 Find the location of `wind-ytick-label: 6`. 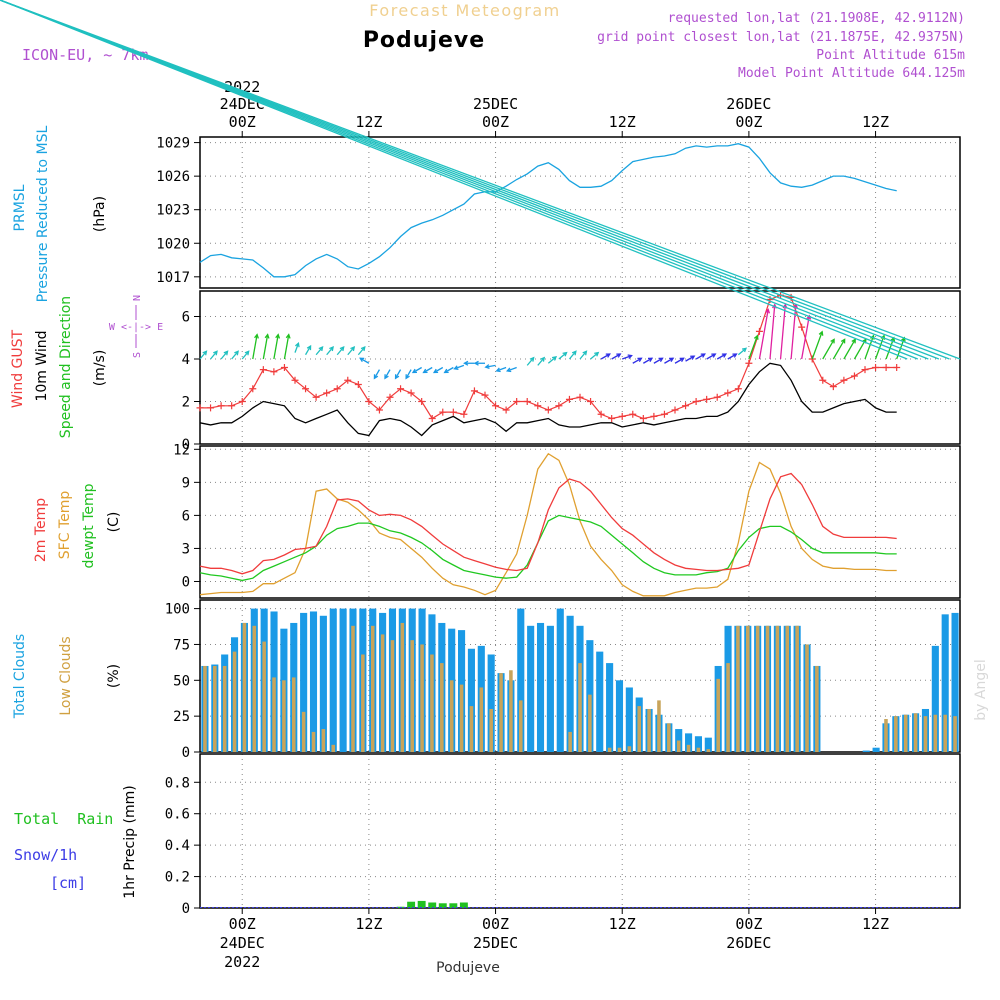

wind-ytick-label: 6 is located at coordinates (186, 318).